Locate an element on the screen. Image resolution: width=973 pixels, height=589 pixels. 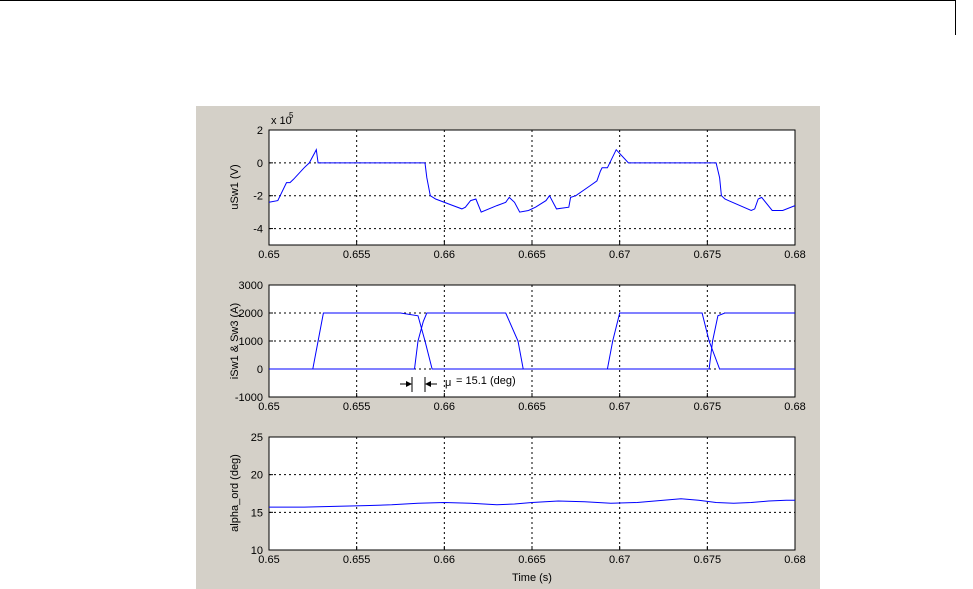
ytick-label: -4 is located at coordinates (258, 230).